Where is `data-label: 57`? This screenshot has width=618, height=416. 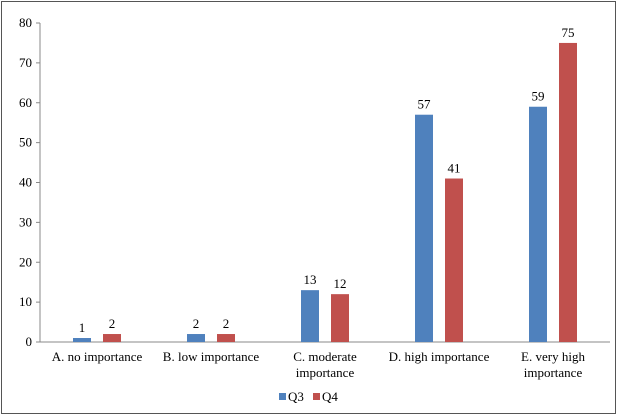 data-label: 57 is located at coordinates (425, 104).